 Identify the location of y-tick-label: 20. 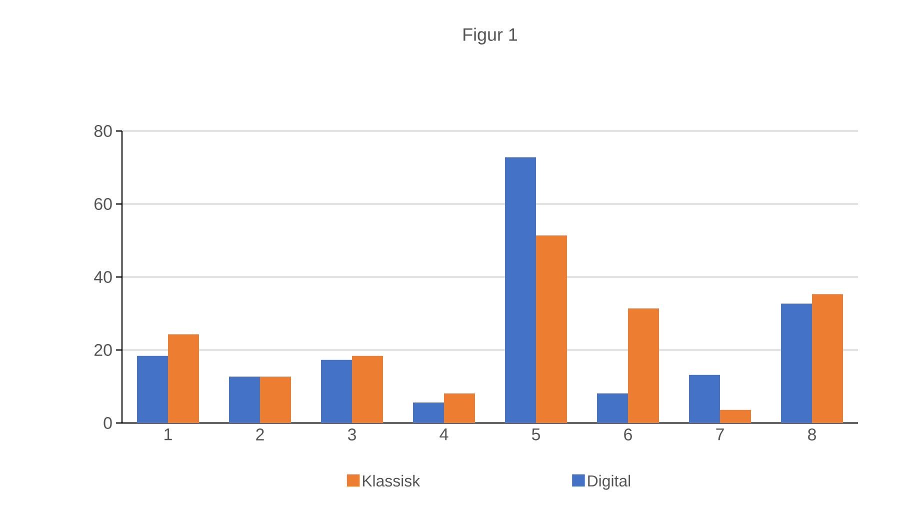
(103, 350).